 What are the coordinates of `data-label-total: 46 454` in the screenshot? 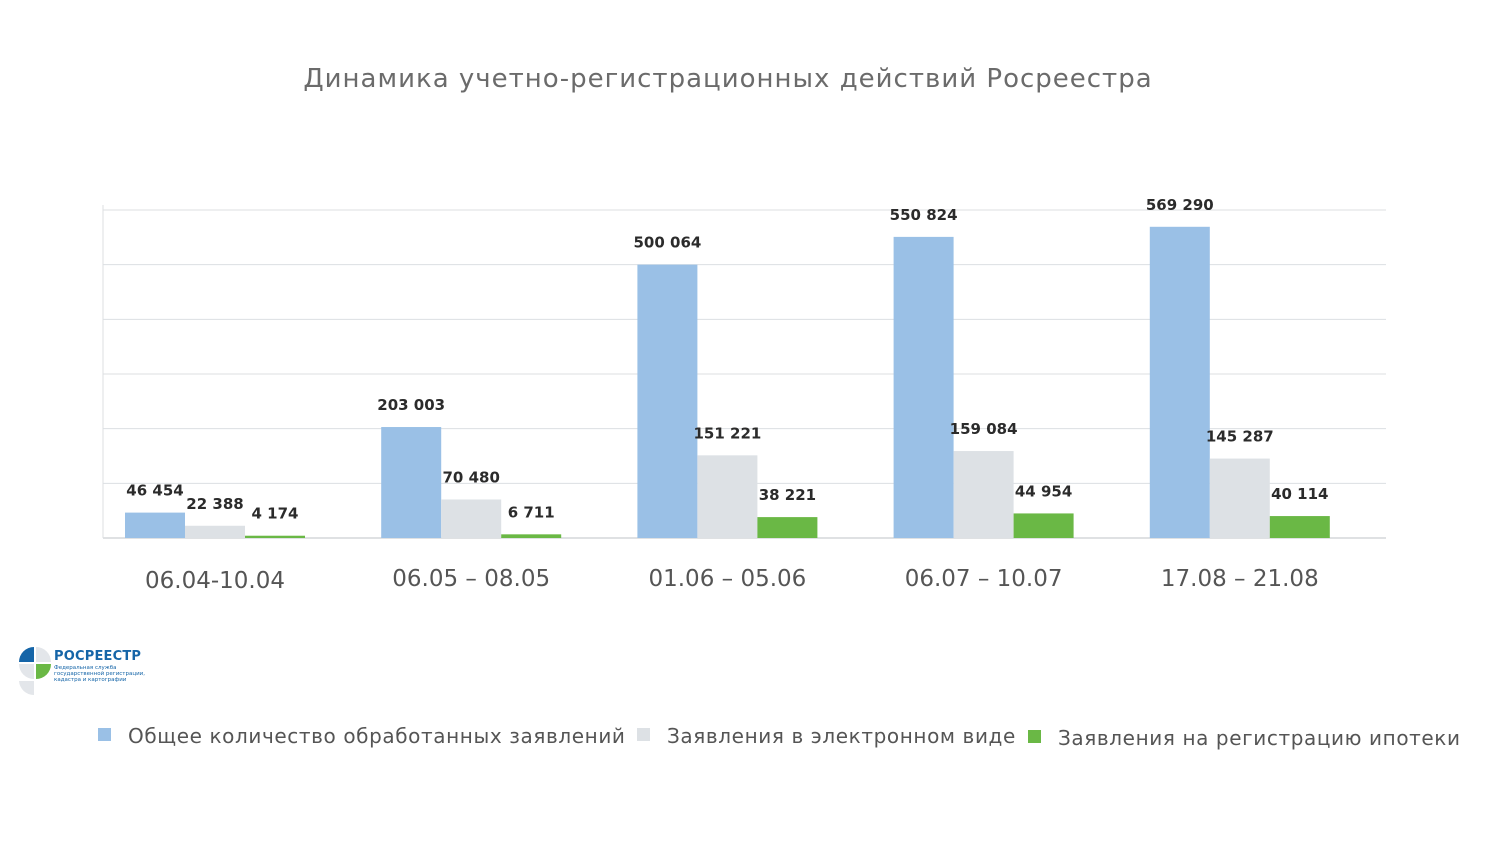 It's located at (154, 491).